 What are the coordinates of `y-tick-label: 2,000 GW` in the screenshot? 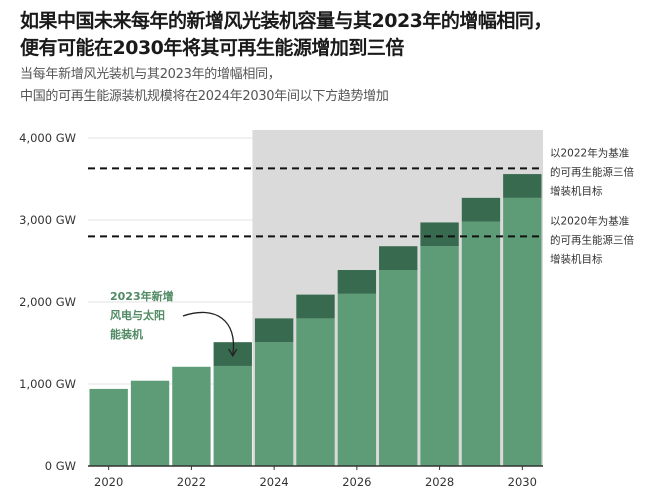 It's located at (47, 302).